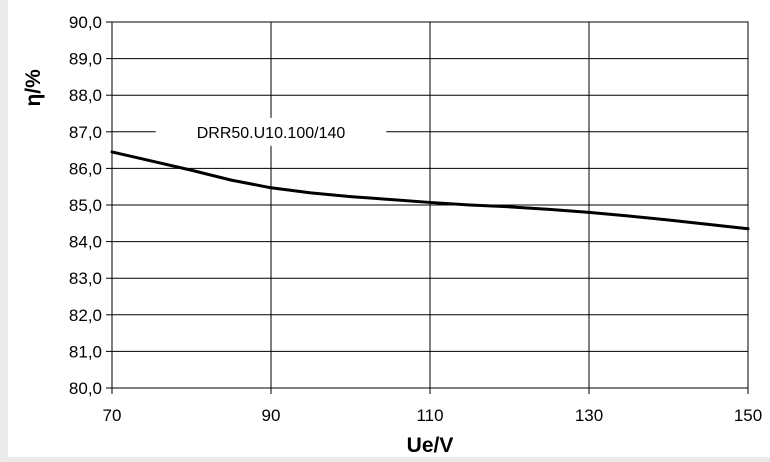 The image size is (770, 462). I want to click on series-line, so click(430, 190).